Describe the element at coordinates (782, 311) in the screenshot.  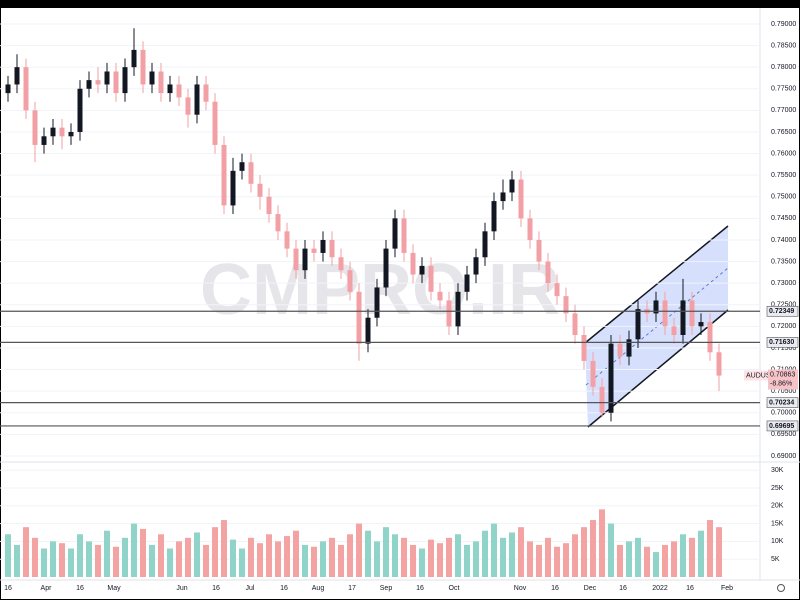
I see `level-tag` at that location.